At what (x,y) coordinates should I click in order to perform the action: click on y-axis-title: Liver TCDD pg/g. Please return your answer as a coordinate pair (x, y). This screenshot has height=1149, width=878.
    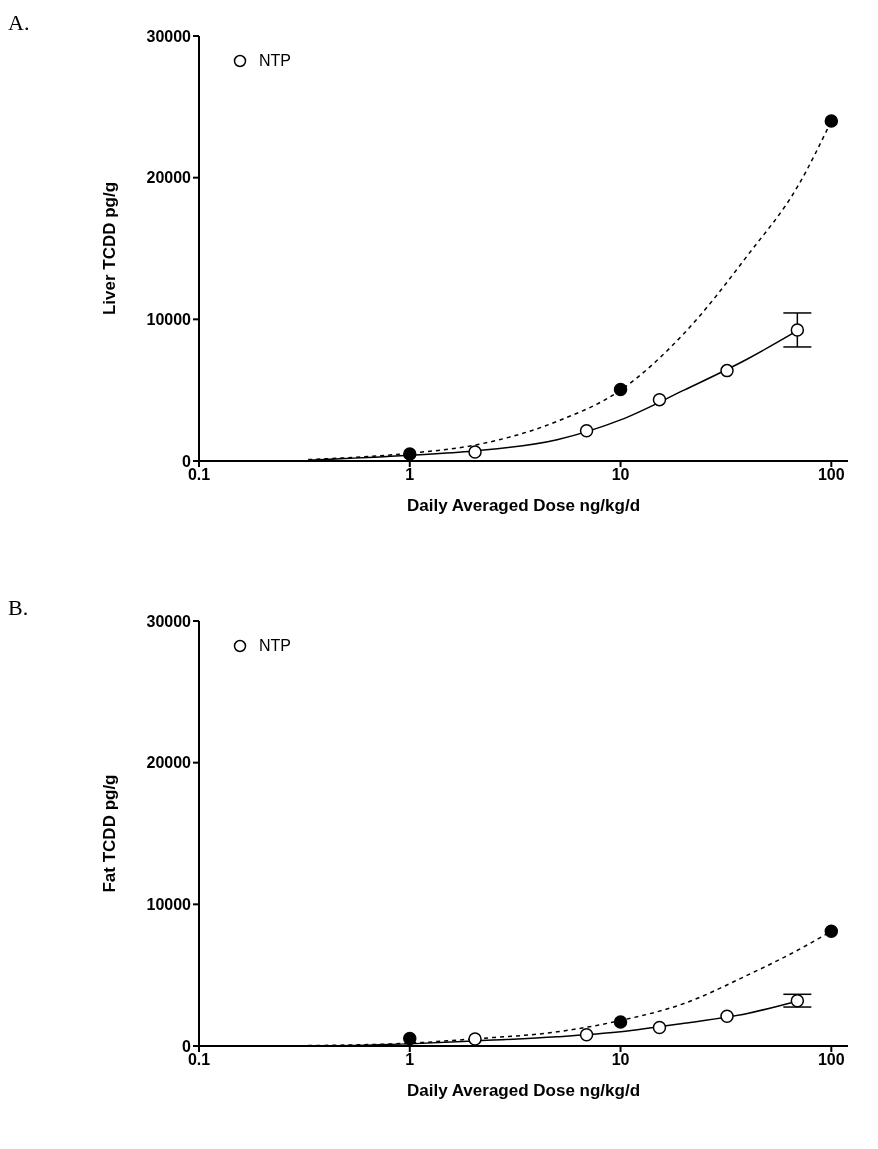
    Looking at the image, I should click on (110, 248).